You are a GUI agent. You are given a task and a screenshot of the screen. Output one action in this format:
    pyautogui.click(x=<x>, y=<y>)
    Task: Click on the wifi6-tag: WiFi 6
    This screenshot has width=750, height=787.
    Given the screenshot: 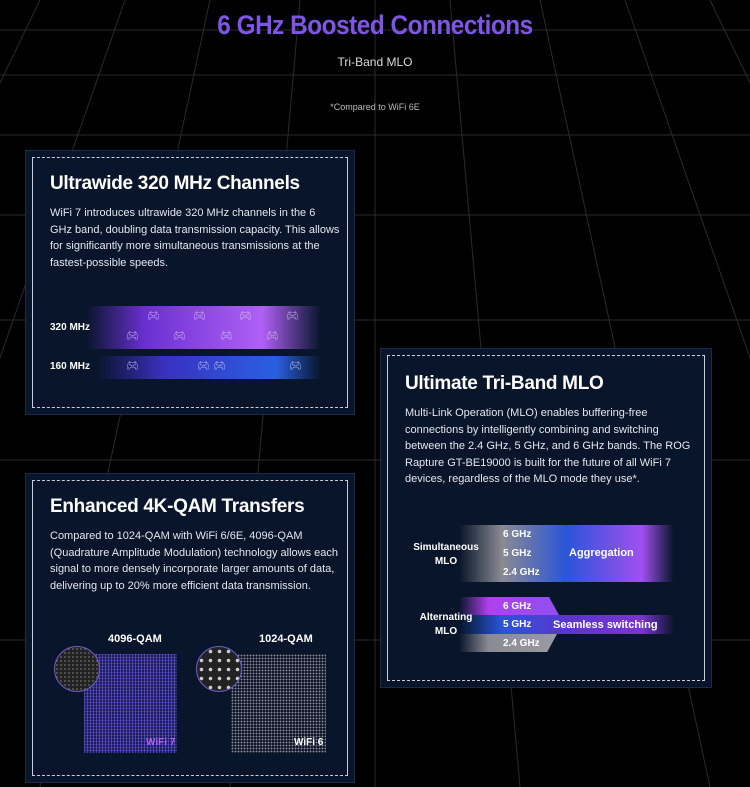 What is the action you would take?
    pyautogui.click(x=309, y=742)
    